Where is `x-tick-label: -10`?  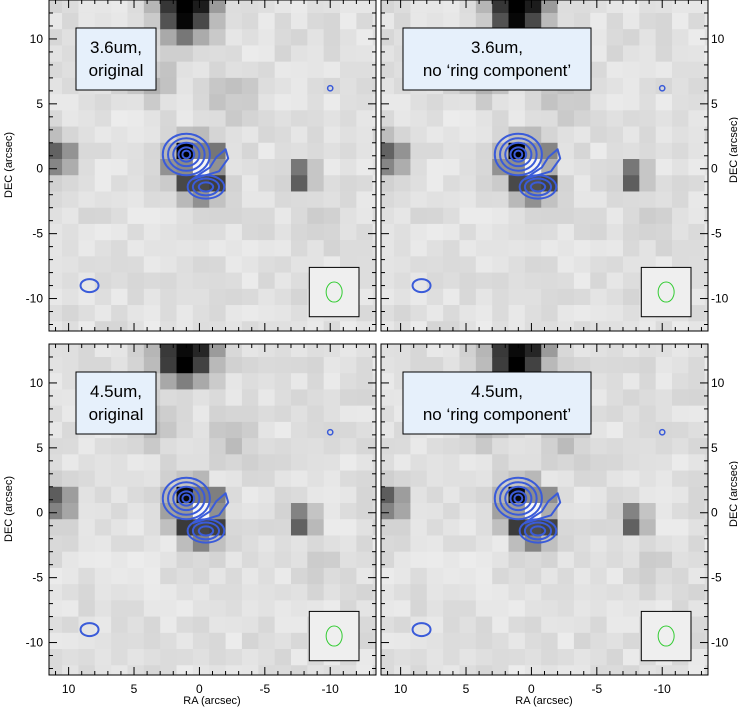 x-tick-label: -10 is located at coordinates (663, 689).